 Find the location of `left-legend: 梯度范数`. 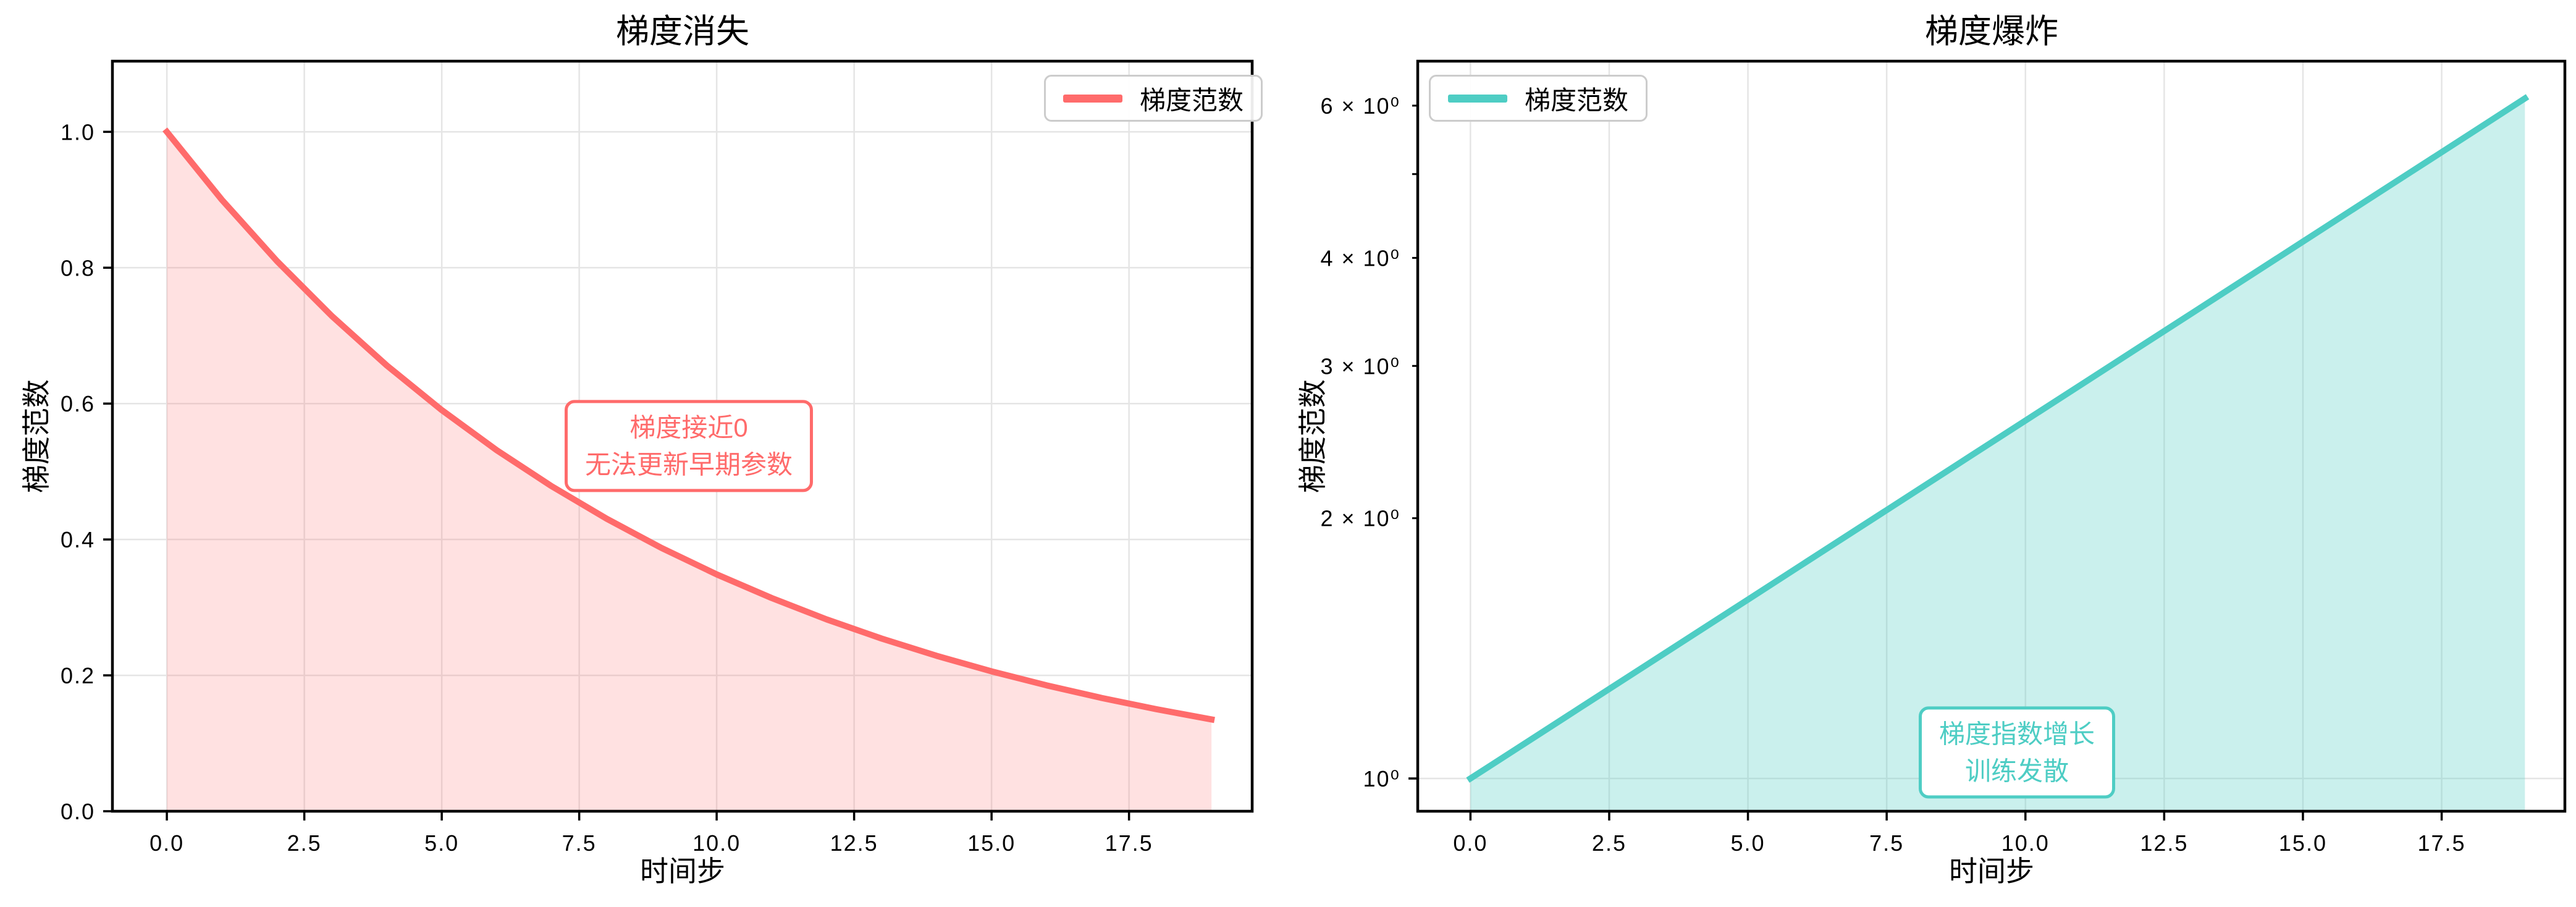

left-legend: 梯度范数 is located at coordinates (1153, 98).